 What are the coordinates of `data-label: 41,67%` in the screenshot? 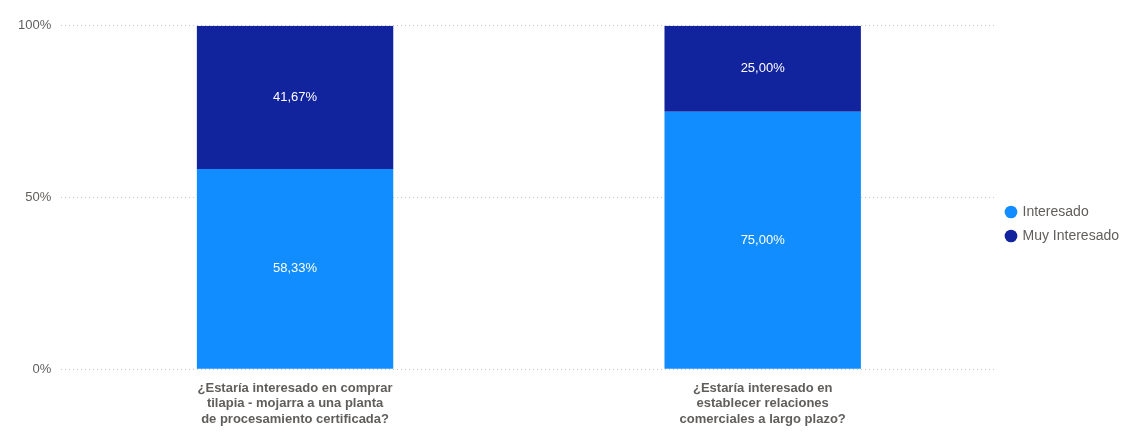 It's located at (295, 96).